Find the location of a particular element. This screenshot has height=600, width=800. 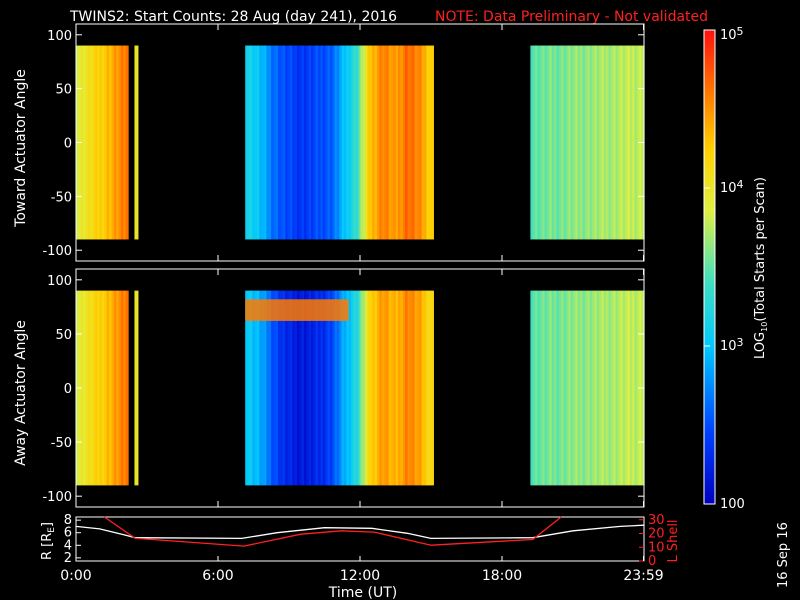

colorbar-label-sub: 10 is located at coordinates (764, 327).